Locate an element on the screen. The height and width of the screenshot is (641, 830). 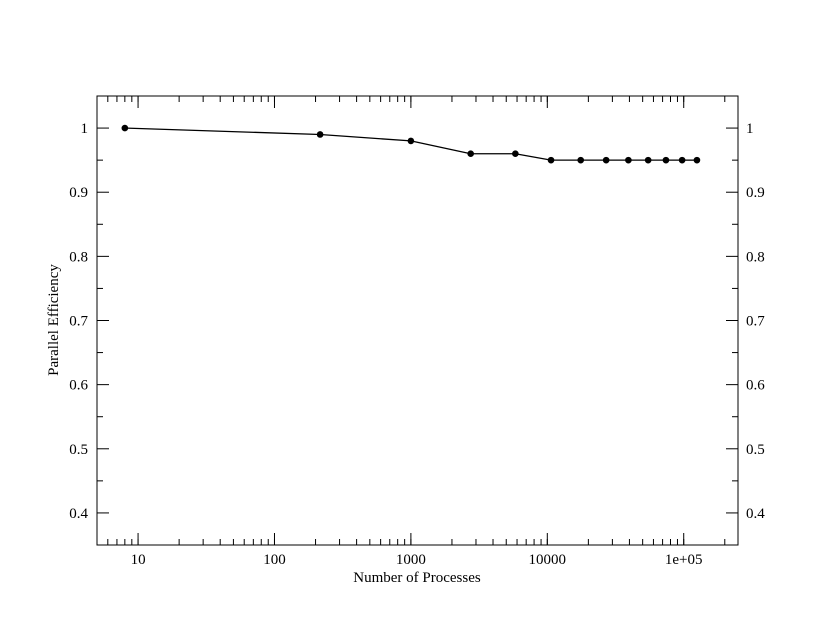
y-tick-label-left: 0.7 is located at coordinates (78, 322).